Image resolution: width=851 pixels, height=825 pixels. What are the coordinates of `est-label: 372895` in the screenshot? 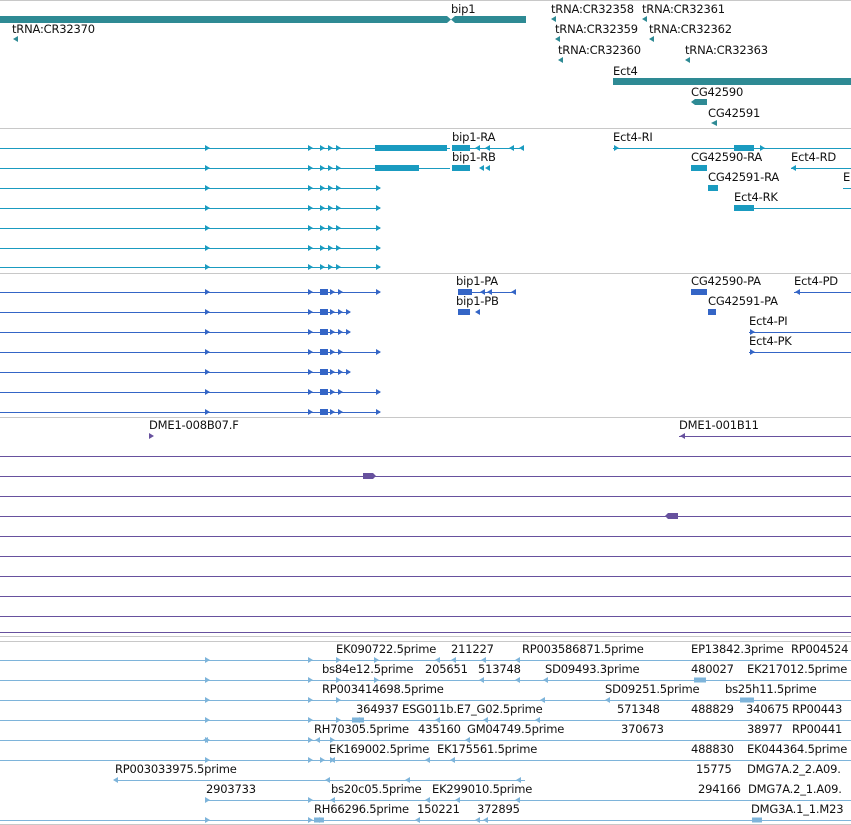 It's located at (498, 809).